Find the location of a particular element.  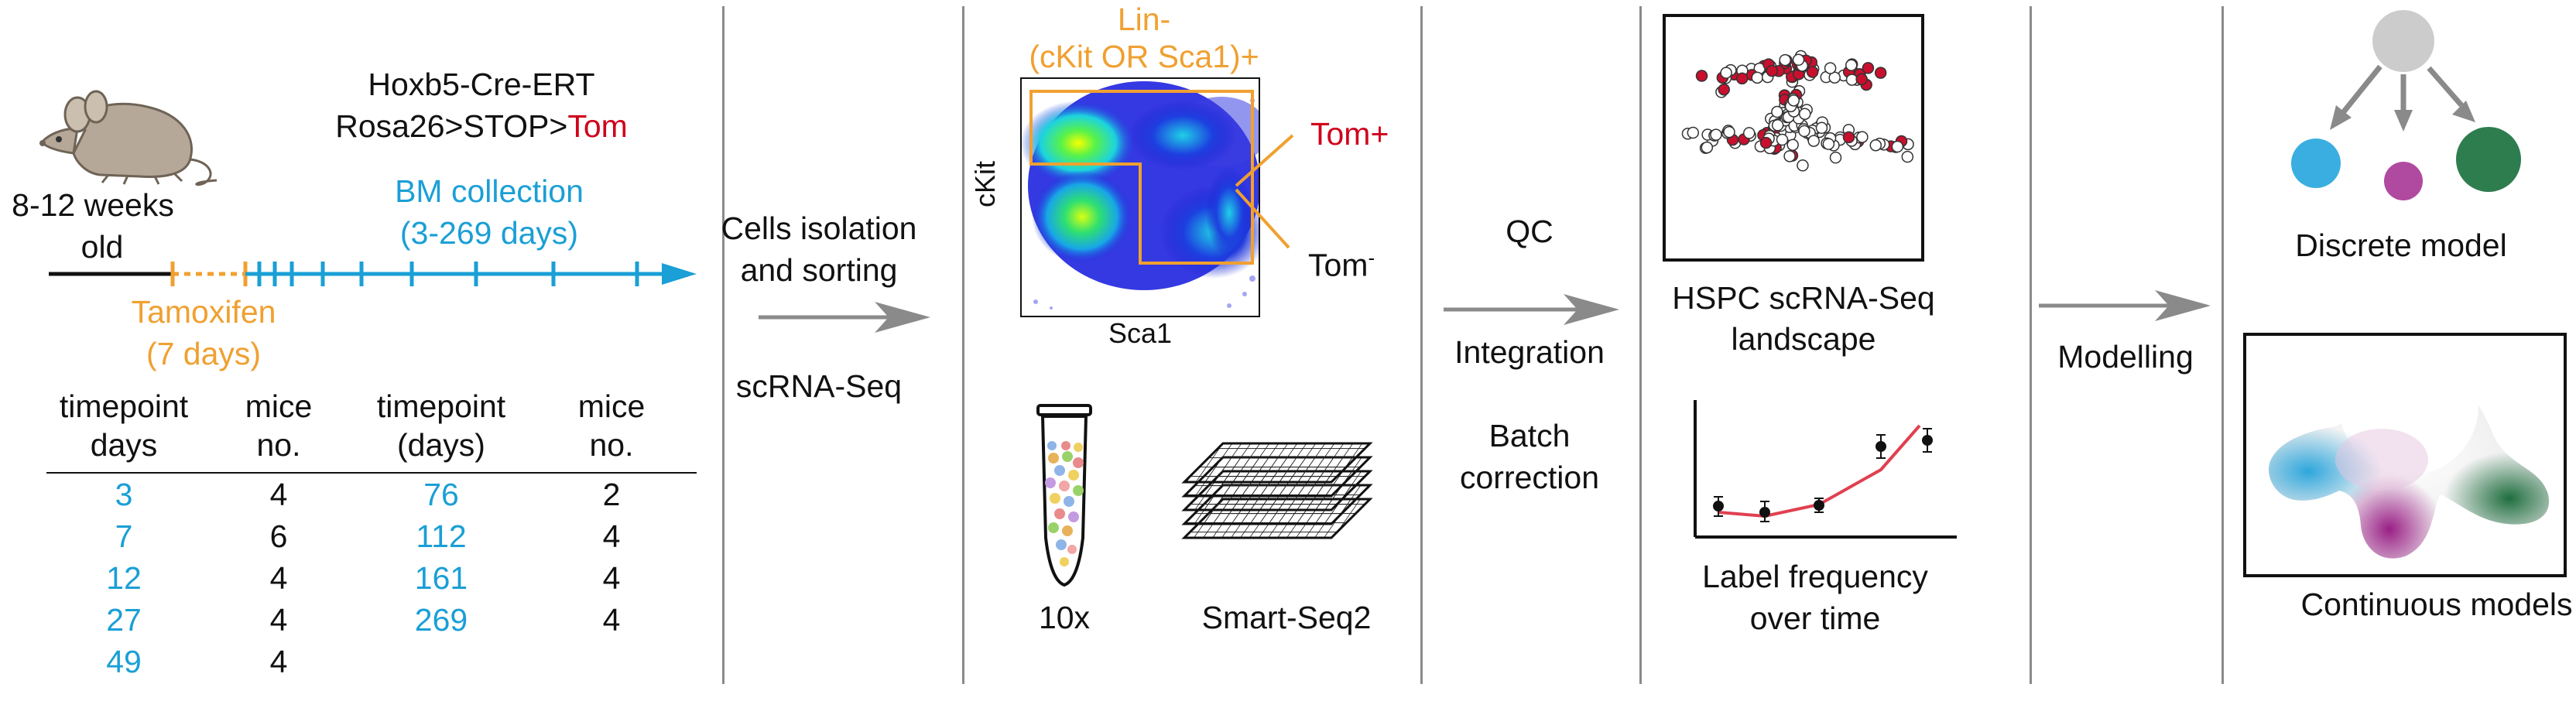

collection-line2: (3-269 days) is located at coordinates (489, 233).